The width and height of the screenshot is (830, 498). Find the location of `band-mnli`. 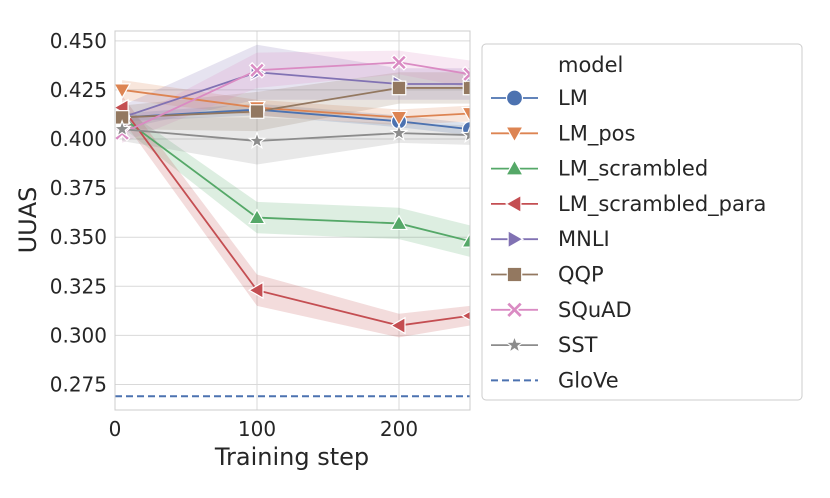

band-mnli is located at coordinates (296, 87).